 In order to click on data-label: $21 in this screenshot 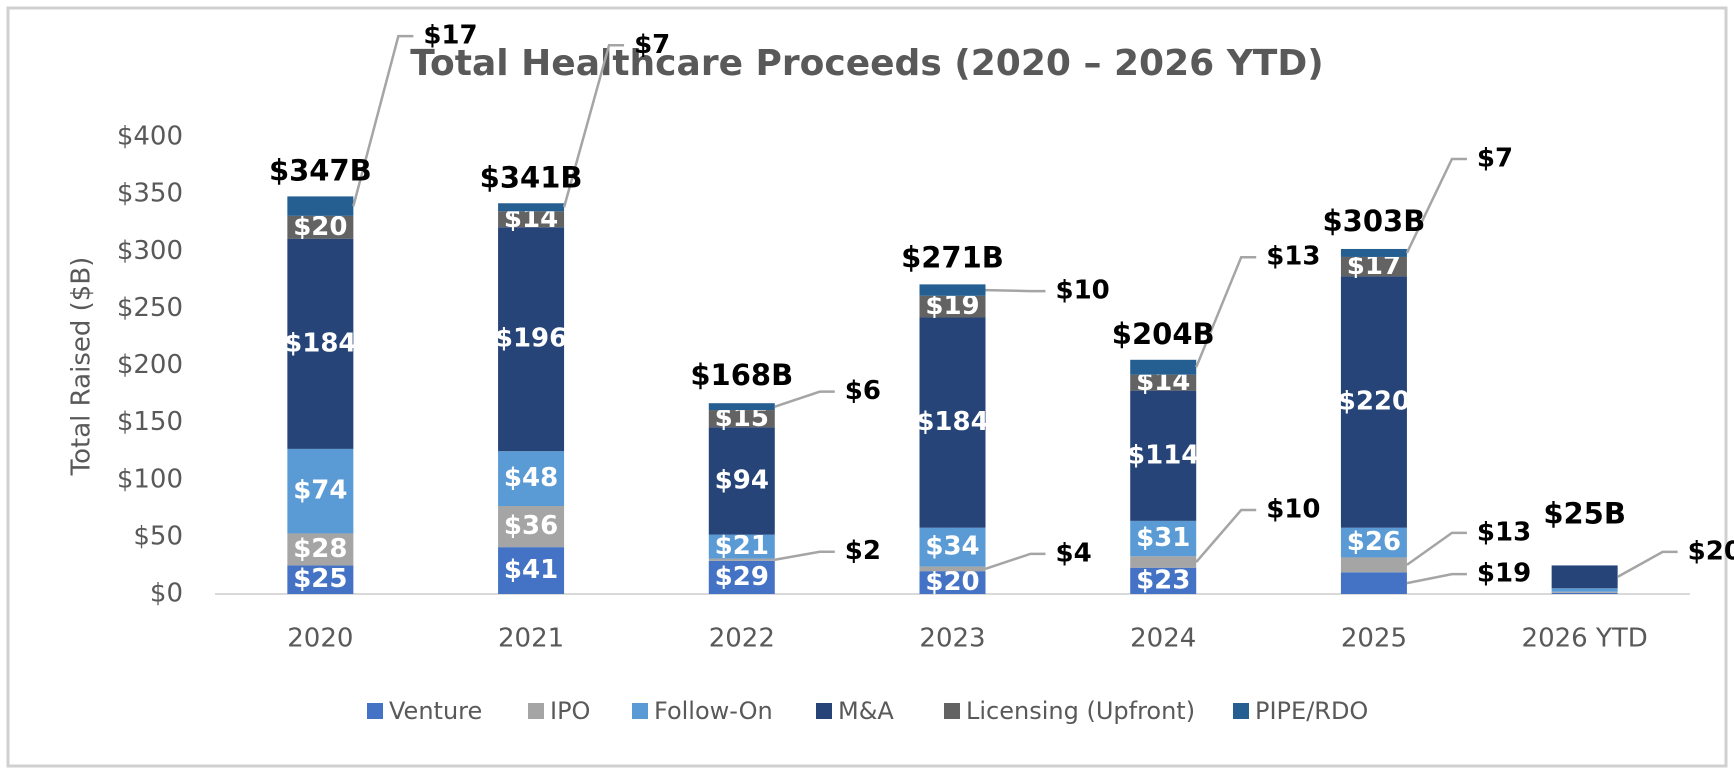, I will do `click(742, 546)`.